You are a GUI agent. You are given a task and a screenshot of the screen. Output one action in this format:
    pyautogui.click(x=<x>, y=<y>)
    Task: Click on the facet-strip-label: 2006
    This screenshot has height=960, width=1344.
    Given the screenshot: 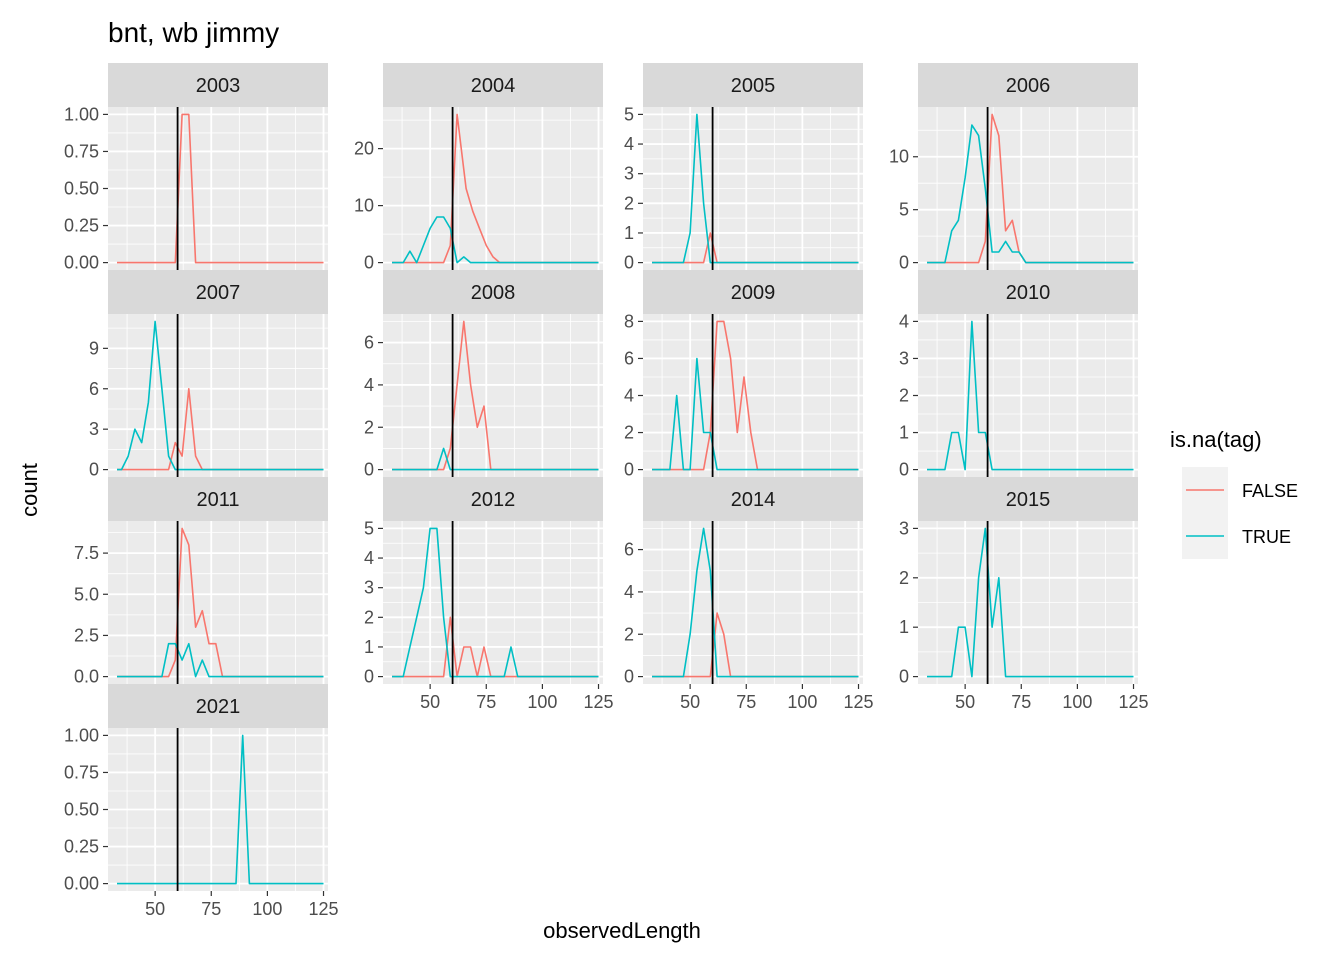 What is the action you would take?
    pyautogui.click(x=1028, y=86)
    